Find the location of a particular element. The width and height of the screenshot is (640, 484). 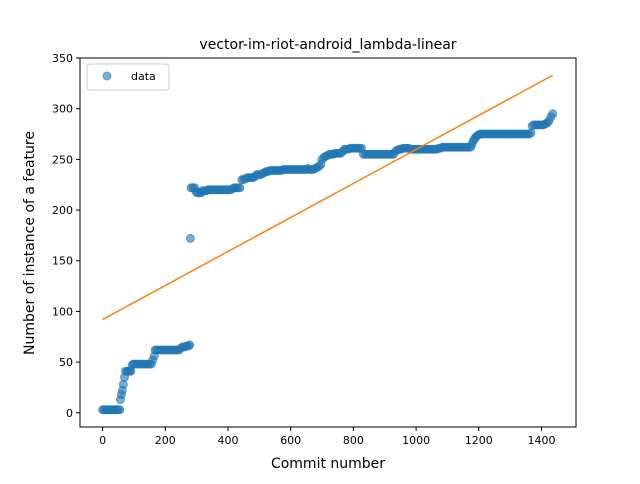

legend-marker is located at coordinates (107, 76).